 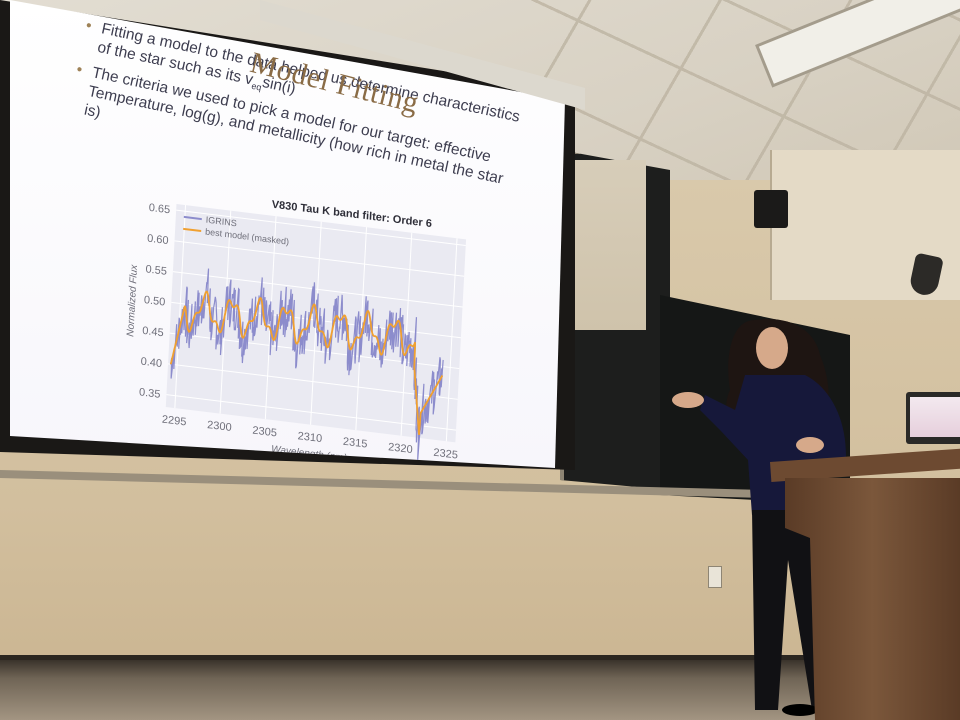 What do you see at coordinates (132, 300) in the screenshot?
I see `y-axis-label: Normalized Flux` at bounding box center [132, 300].